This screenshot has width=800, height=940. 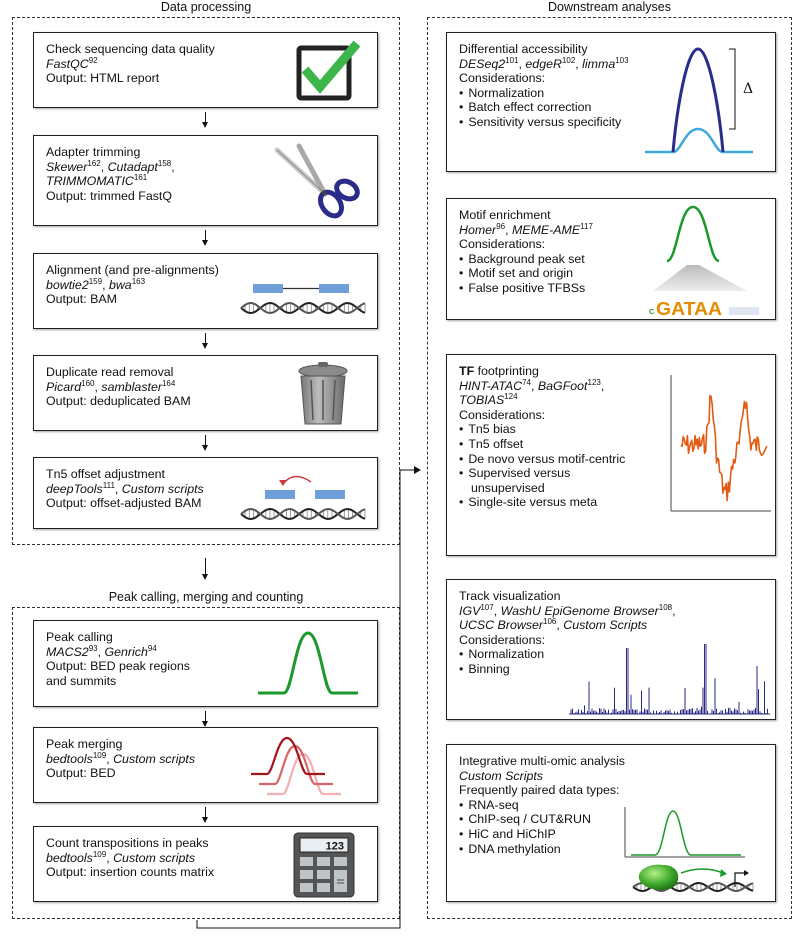 What do you see at coordinates (689, 309) in the screenshot?
I see `motif-letters: GATAA` at bounding box center [689, 309].